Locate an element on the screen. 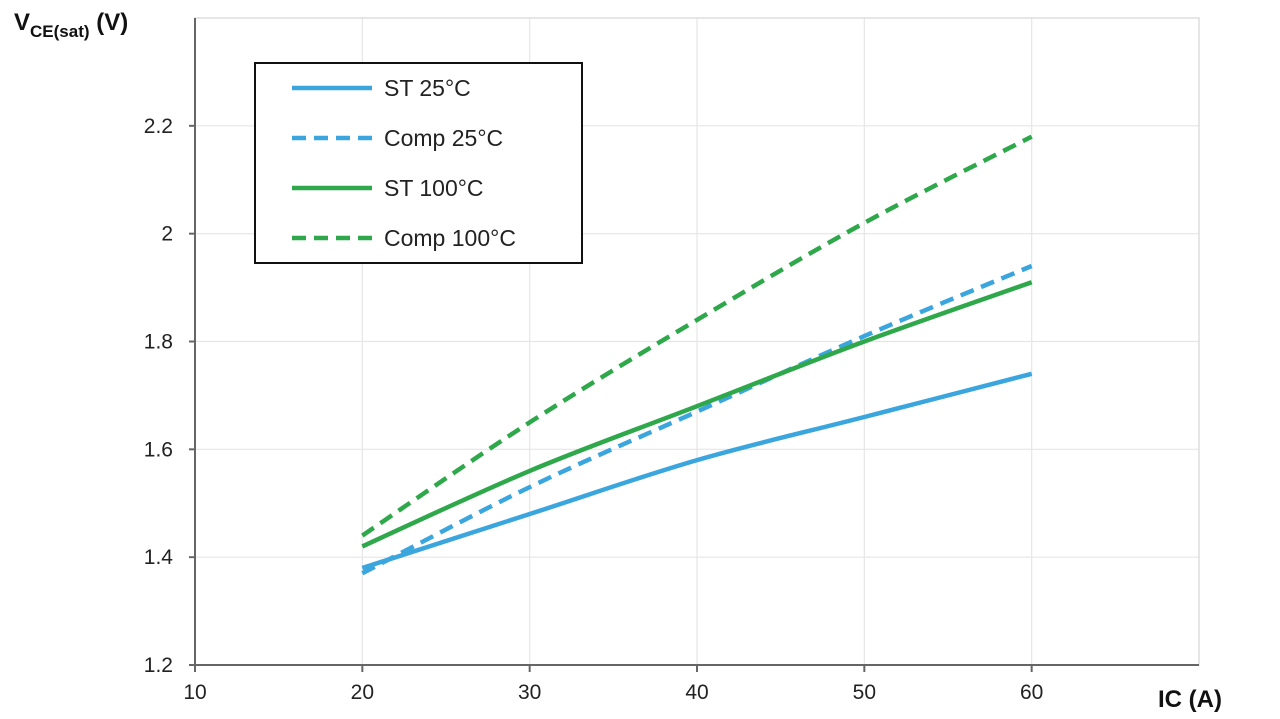 The width and height of the screenshot is (1280, 719). x-tick-label: 60 is located at coordinates (1031, 692).